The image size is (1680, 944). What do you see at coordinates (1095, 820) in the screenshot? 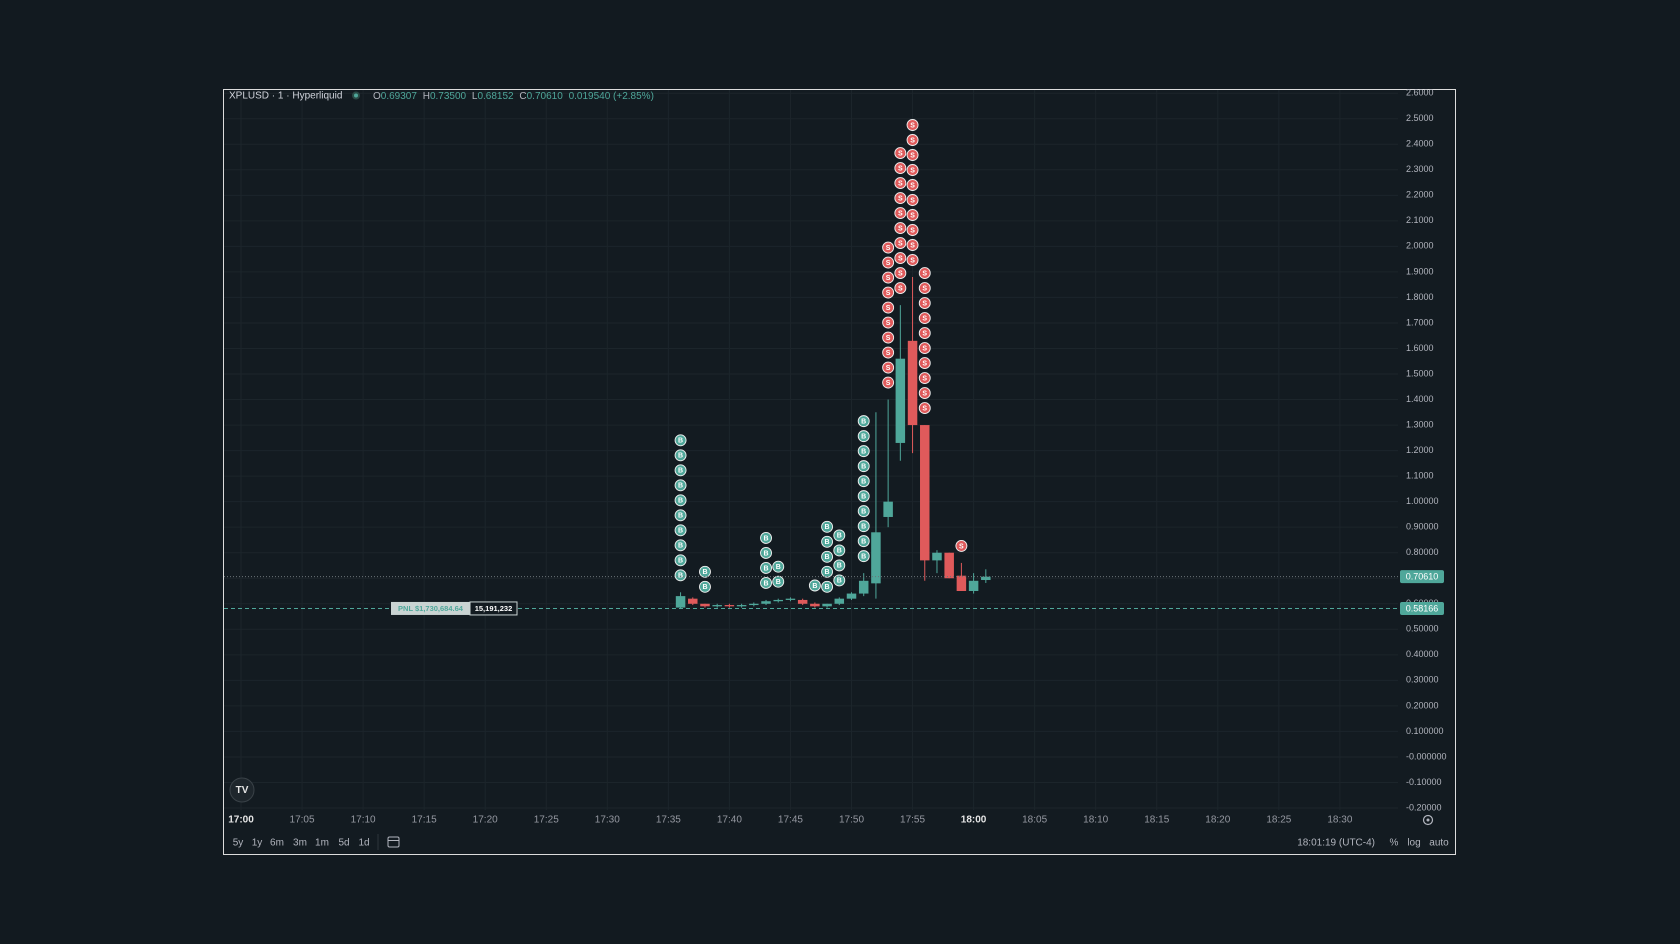
I see `x-tick-label: 18:10` at bounding box center [1095, 820].